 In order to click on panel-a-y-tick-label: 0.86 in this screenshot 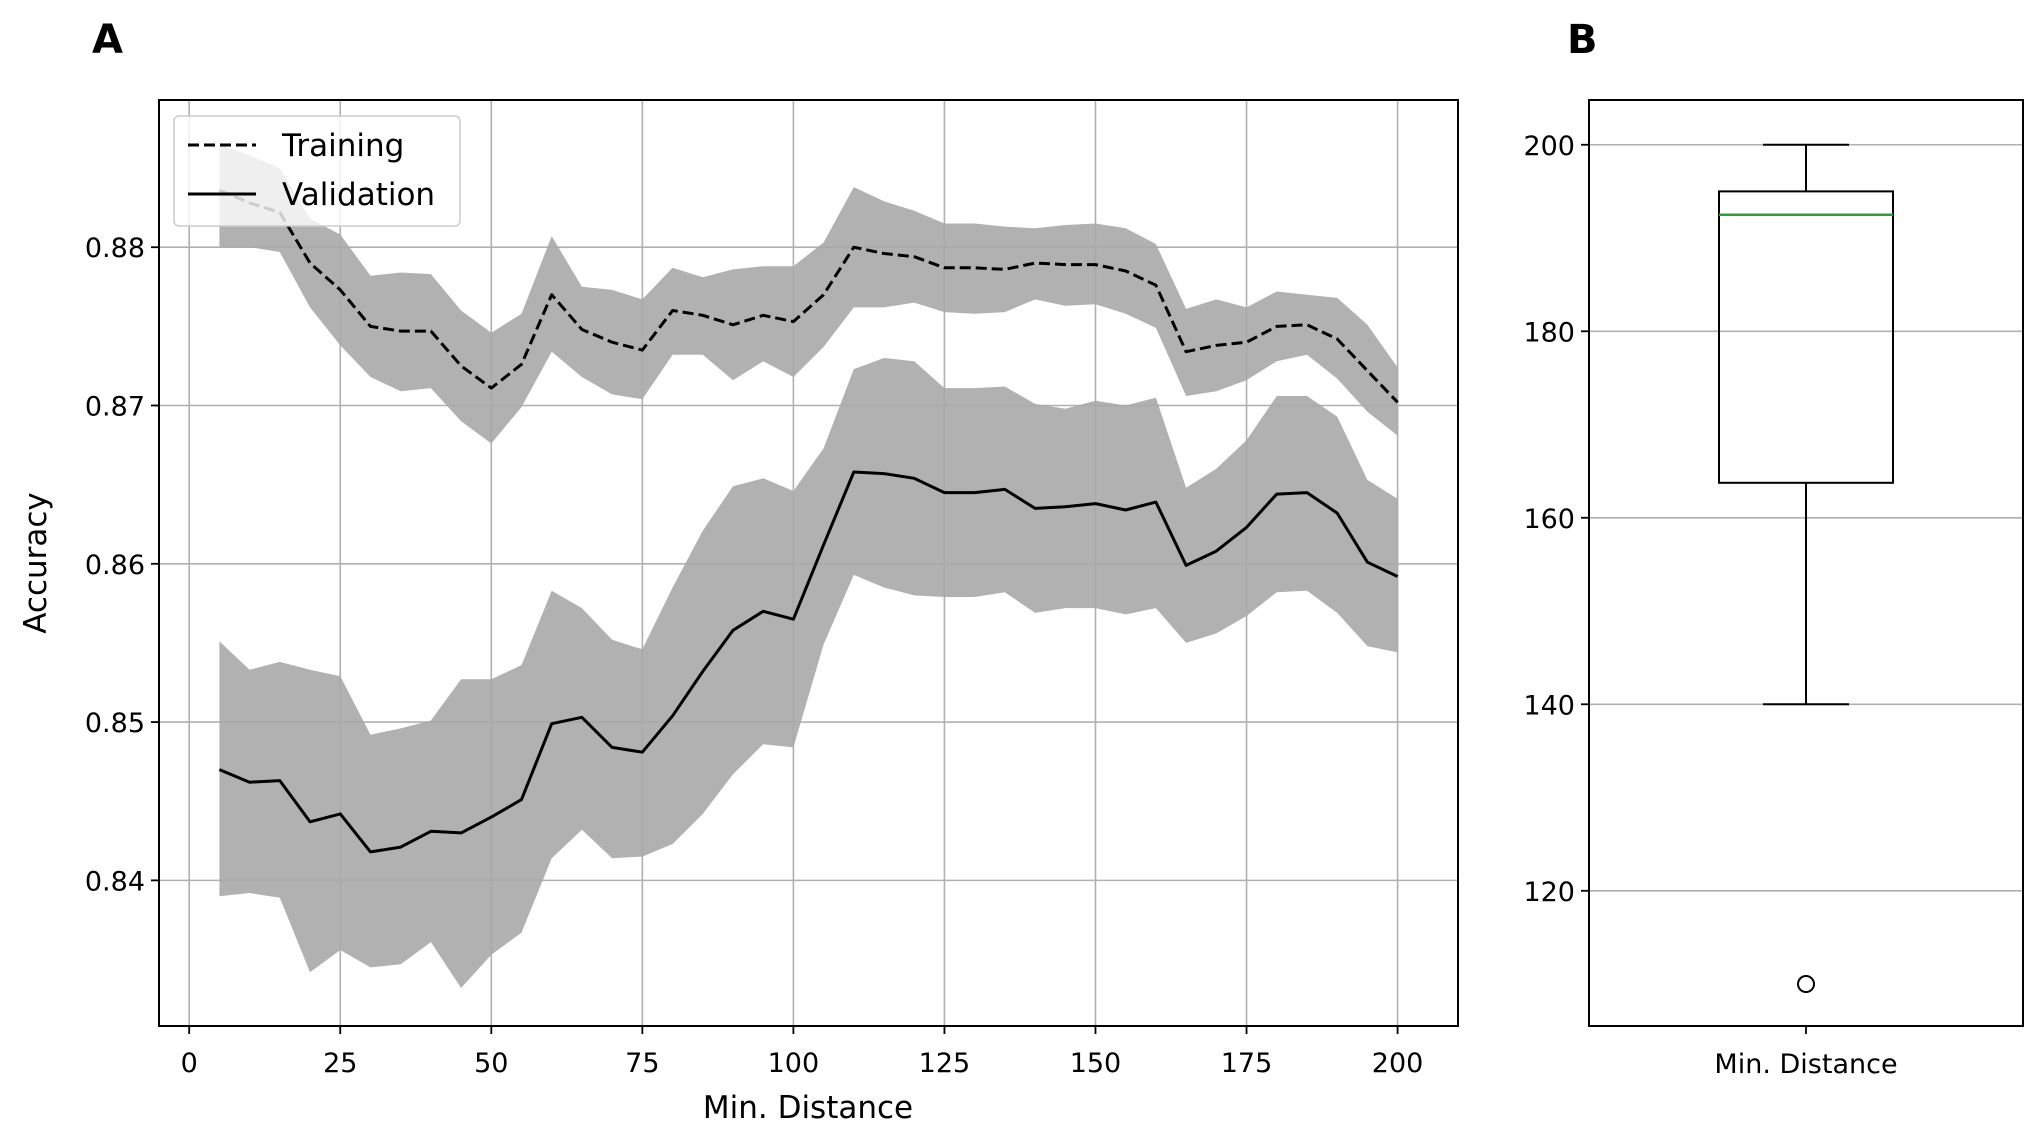, I will do `click(115, 565)`.